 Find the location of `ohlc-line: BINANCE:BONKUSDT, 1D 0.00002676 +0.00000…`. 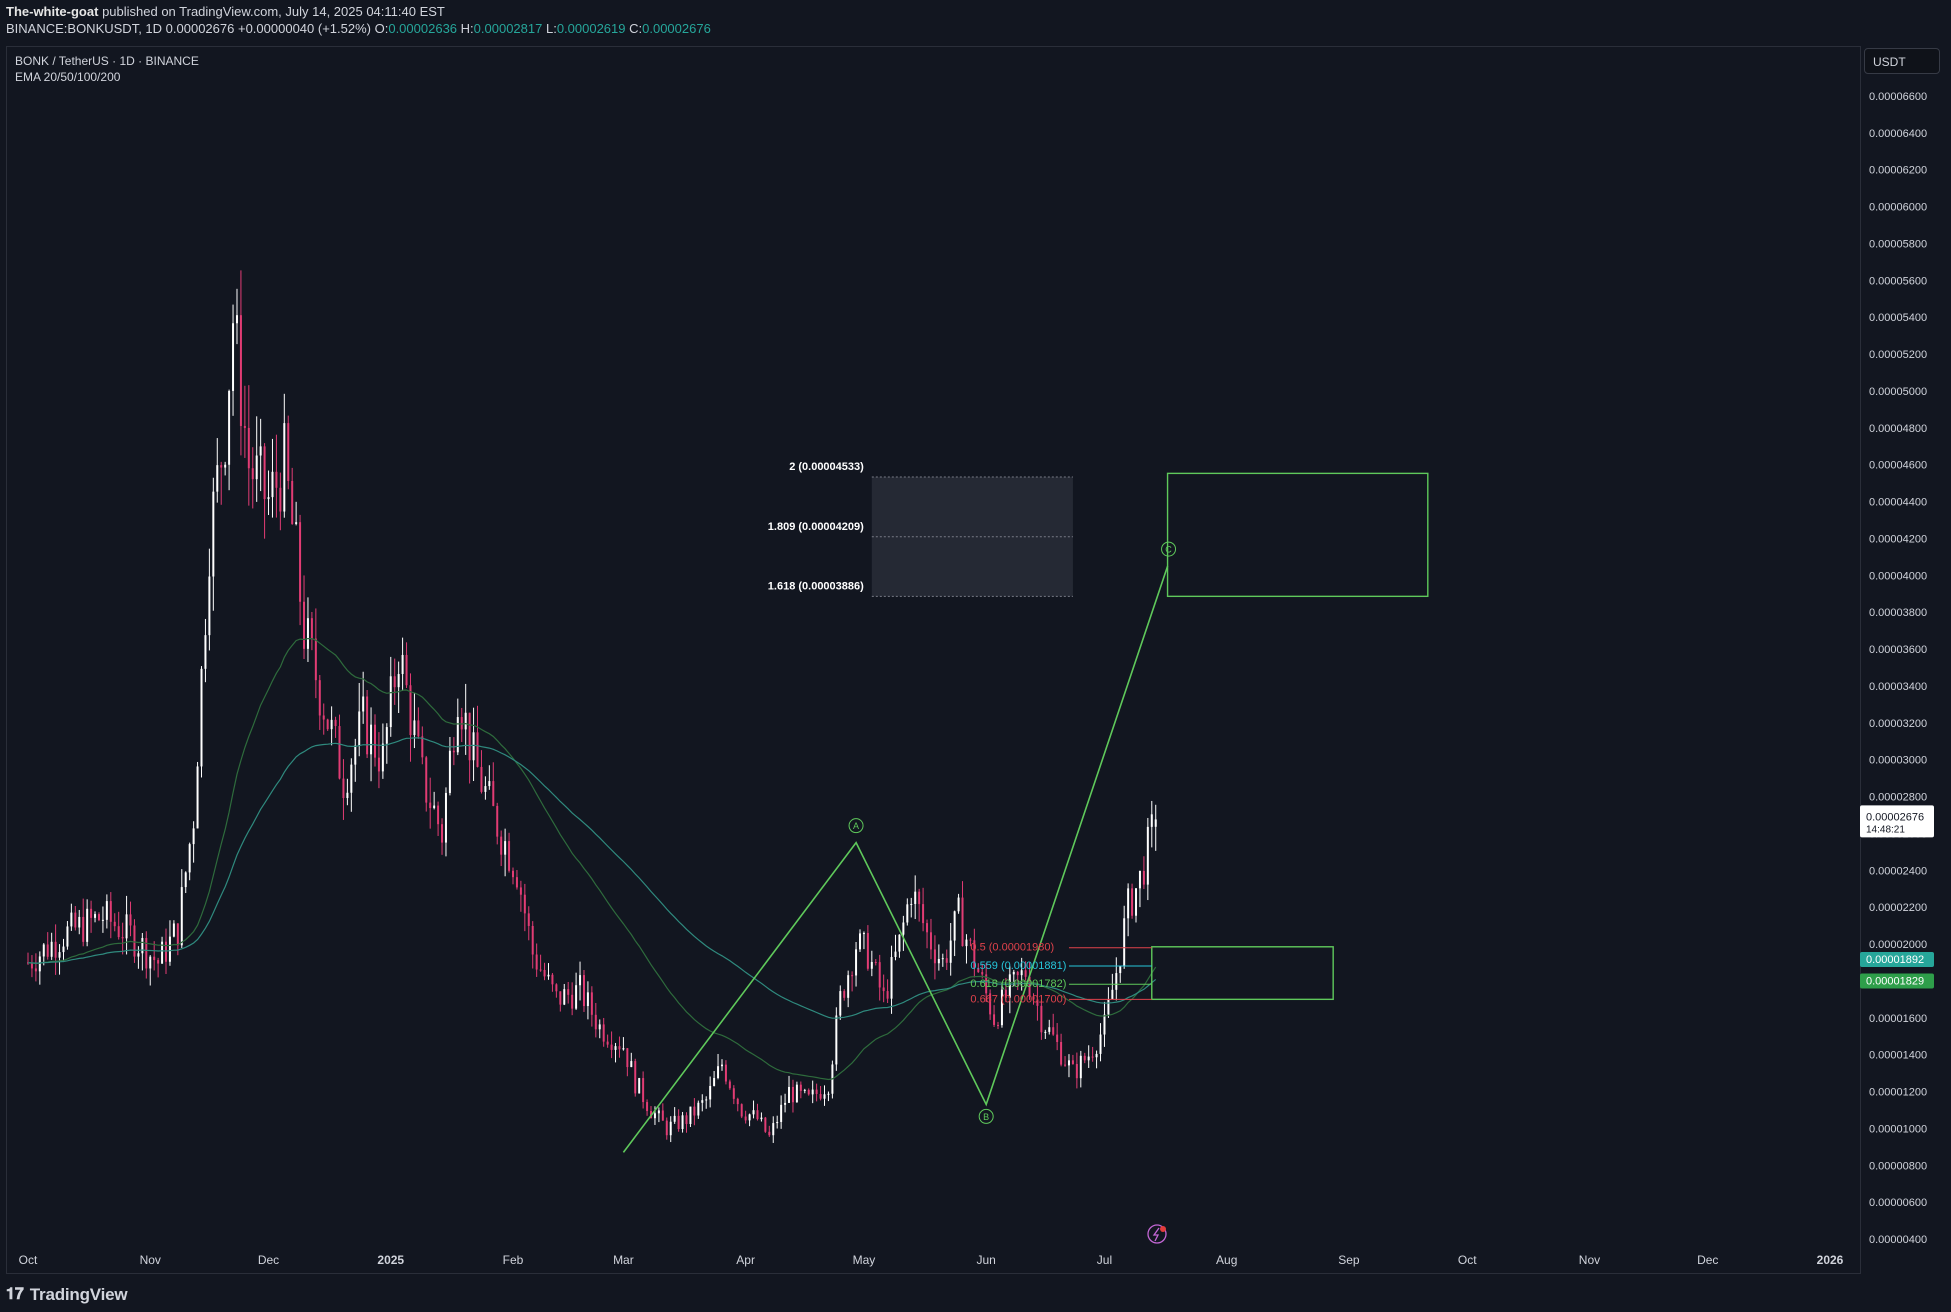

ohlc-line: BINANCE:BONKUSDT, 1D 0.00002676 +0.00000… is located at coordinates (358, 29).